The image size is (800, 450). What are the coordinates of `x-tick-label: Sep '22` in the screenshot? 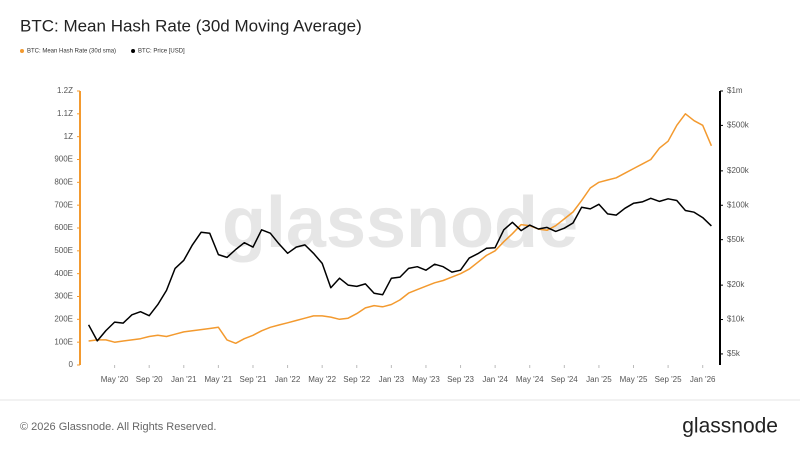 It's located at (356, 379).